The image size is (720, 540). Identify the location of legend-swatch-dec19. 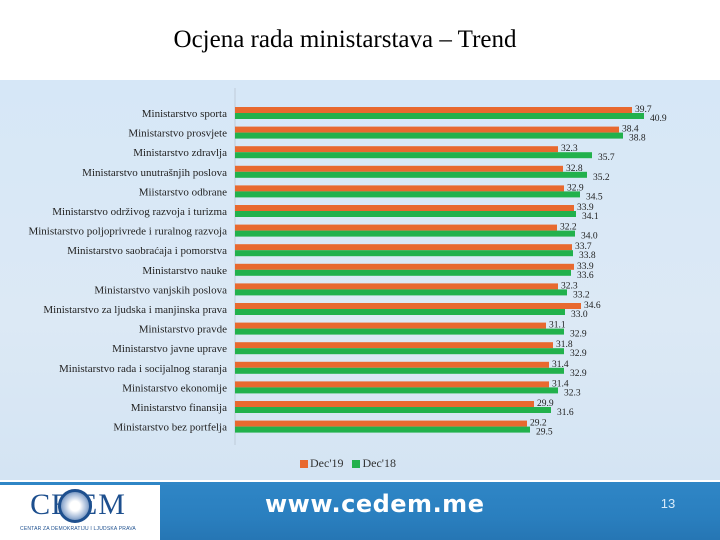
(304, 464).